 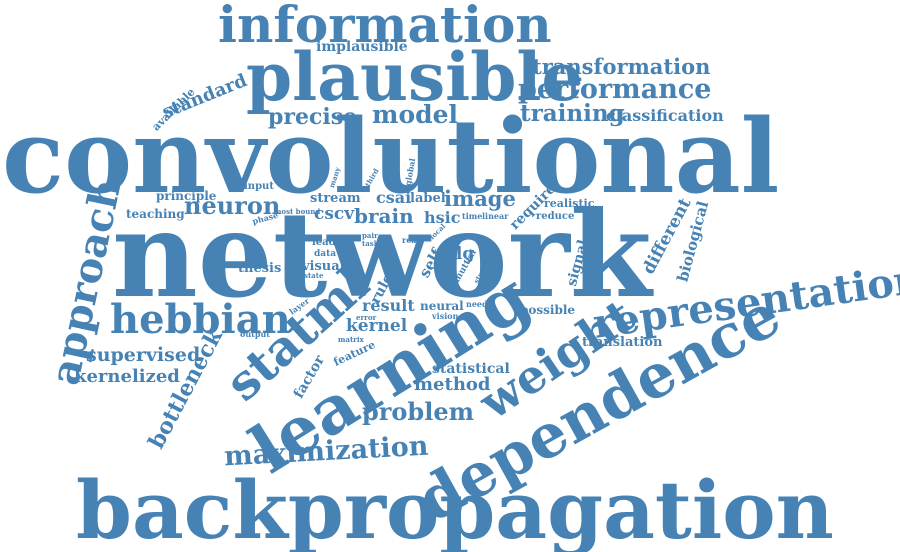 I want to click on word-lead: lead, so click(x=324, y=242).